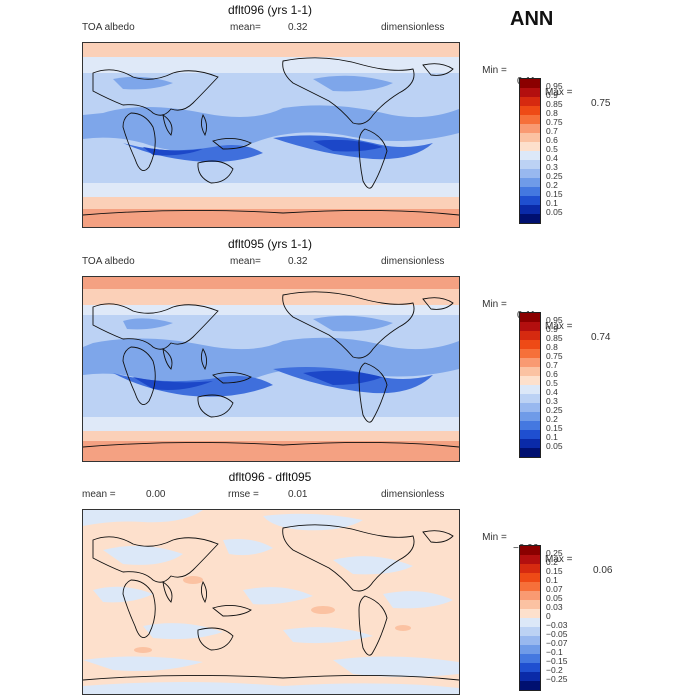 This screenshot has height=700, width=700. I want to click on colorbar, so click(530, 151).